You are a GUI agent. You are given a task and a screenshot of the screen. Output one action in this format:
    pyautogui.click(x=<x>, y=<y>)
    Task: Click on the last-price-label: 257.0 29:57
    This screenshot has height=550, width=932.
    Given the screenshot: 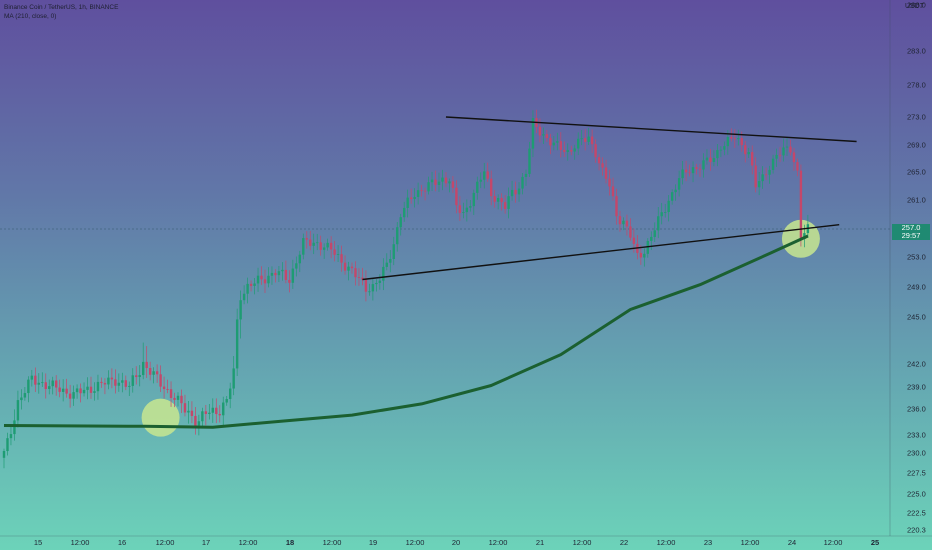 What is the action you would take?
    pyautogui.click(x=911, y=232)
    